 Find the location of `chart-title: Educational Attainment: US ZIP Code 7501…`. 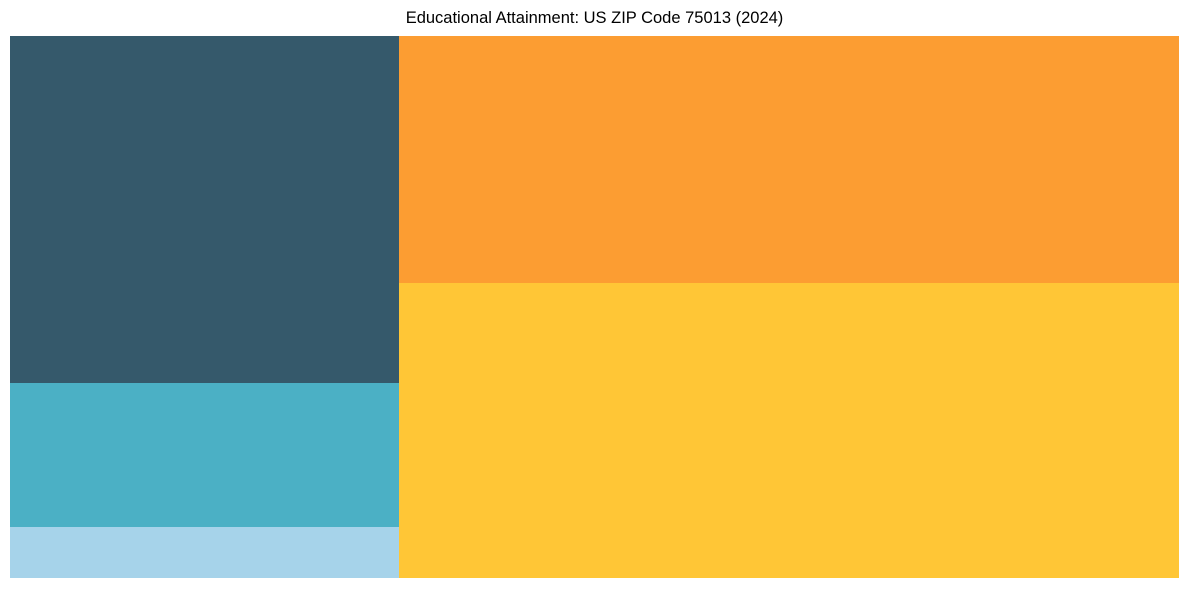

chart-title: Educational Attainment: US ZIP Code 7501… is located at coordinates (594, 18).